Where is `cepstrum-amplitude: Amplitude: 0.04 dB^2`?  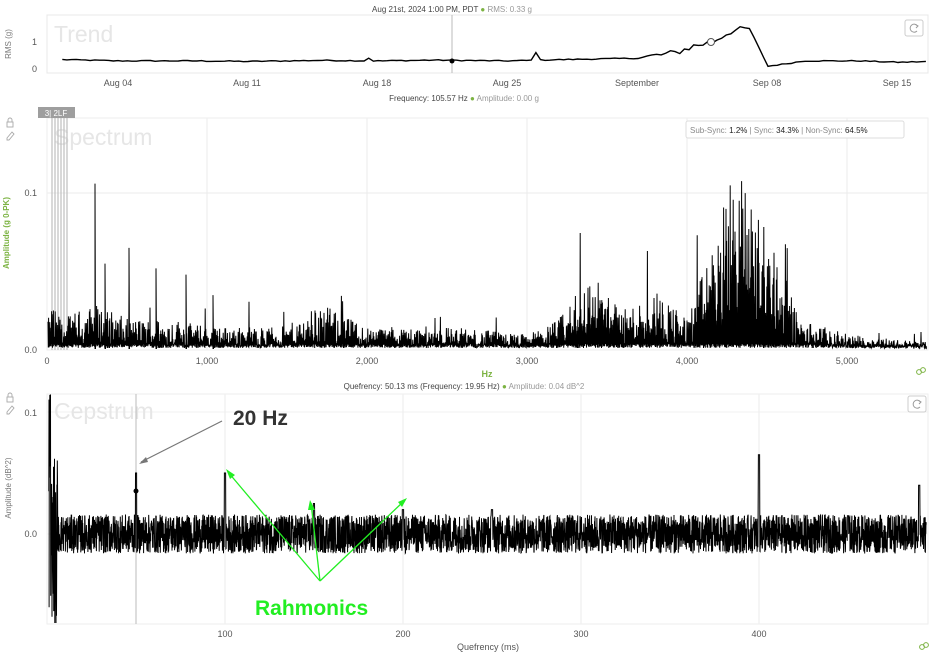 cepstrum-amplitude: Amplitude: 0.04 dB^2 is located at coordinates (547, 386).